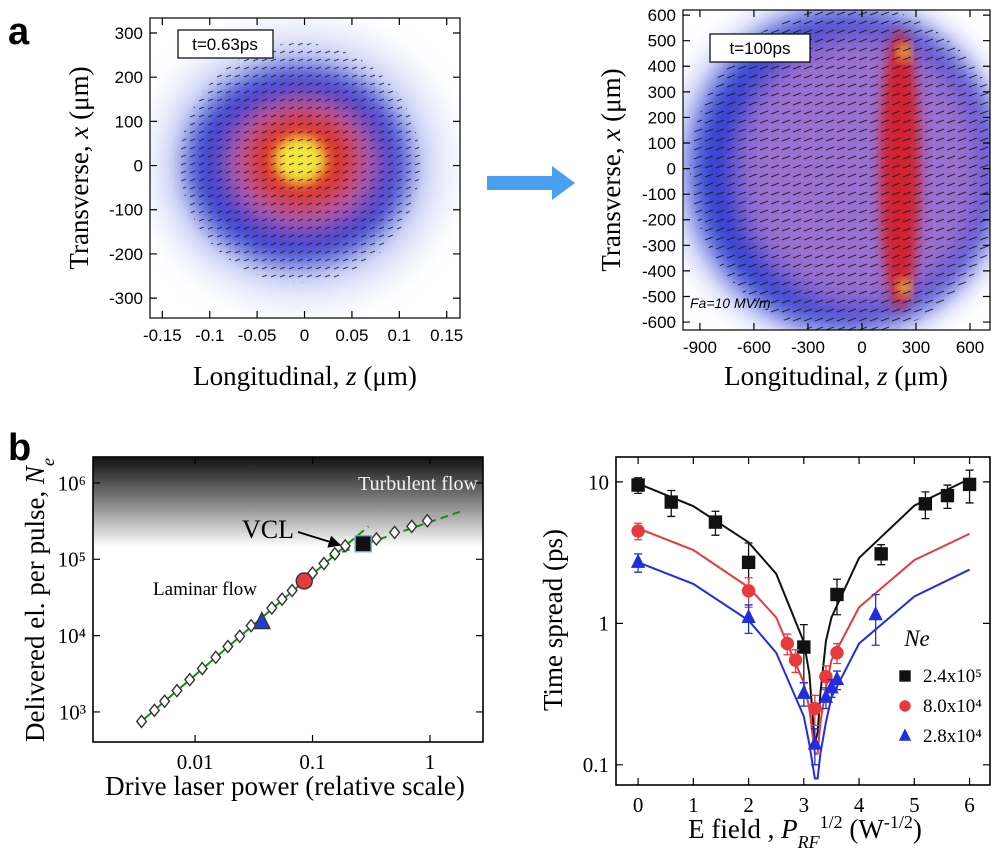  What do you see at coordinates (864, 829) in the screenshot?
I see `axis-title-part: (W` at bounding box center [864, 829].